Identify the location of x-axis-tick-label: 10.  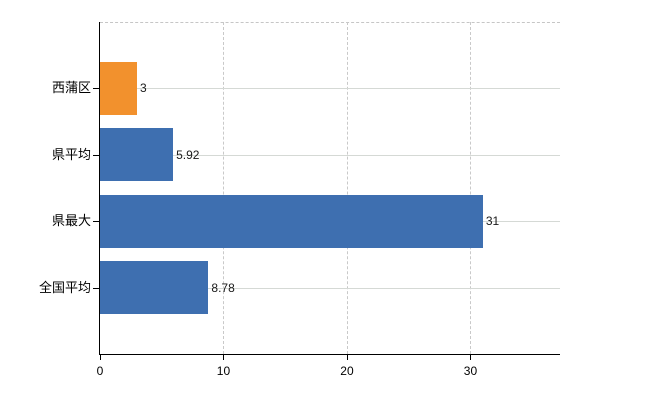
(223, 371).